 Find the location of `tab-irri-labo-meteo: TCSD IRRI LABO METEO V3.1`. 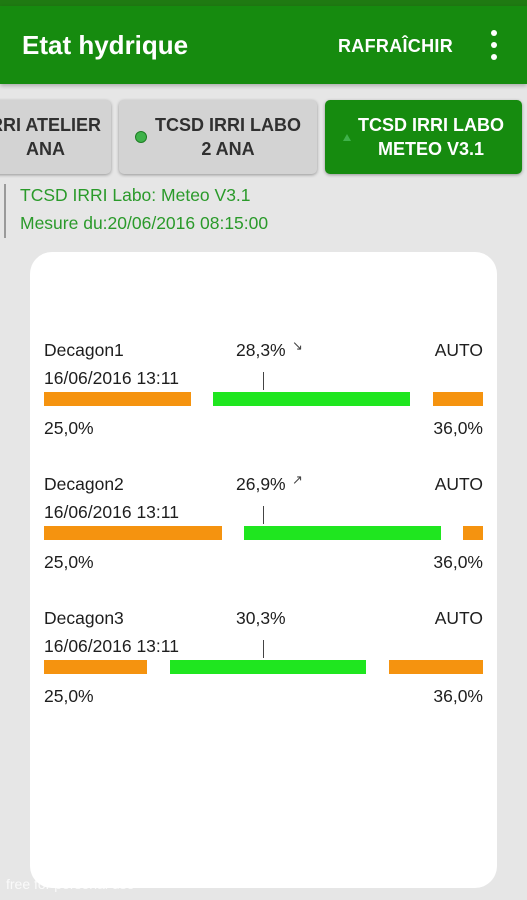

tab-irri-labo-meteo: TCSD IRRI LABO METEO V3.1 is located at coordinates (423, 137).